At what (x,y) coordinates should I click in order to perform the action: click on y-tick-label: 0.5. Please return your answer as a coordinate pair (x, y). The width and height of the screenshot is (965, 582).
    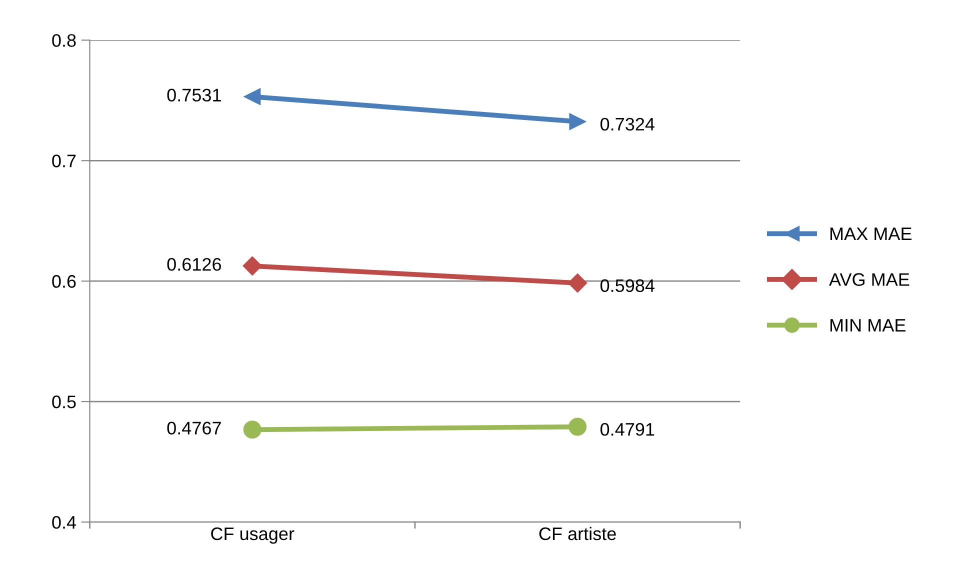
    Looking at the image, I should click on (64, 402).